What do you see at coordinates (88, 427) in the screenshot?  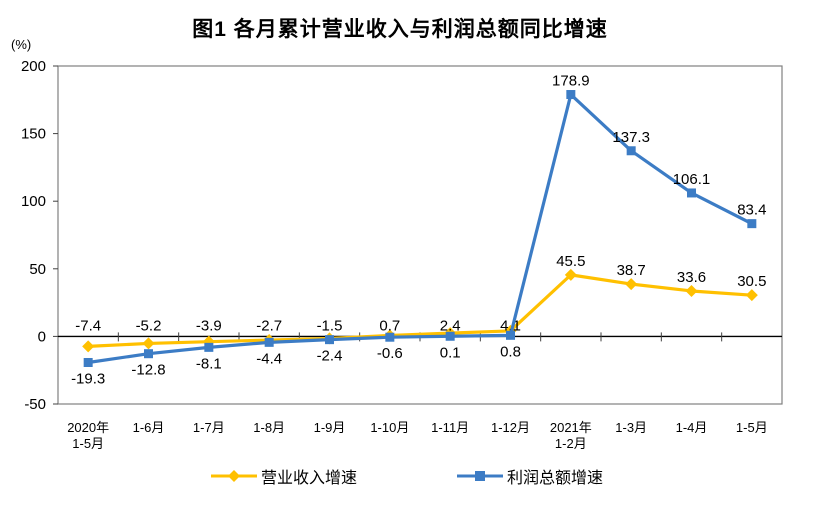 I see `x-tick-label: 2020年` at bounding box center [88, 427].